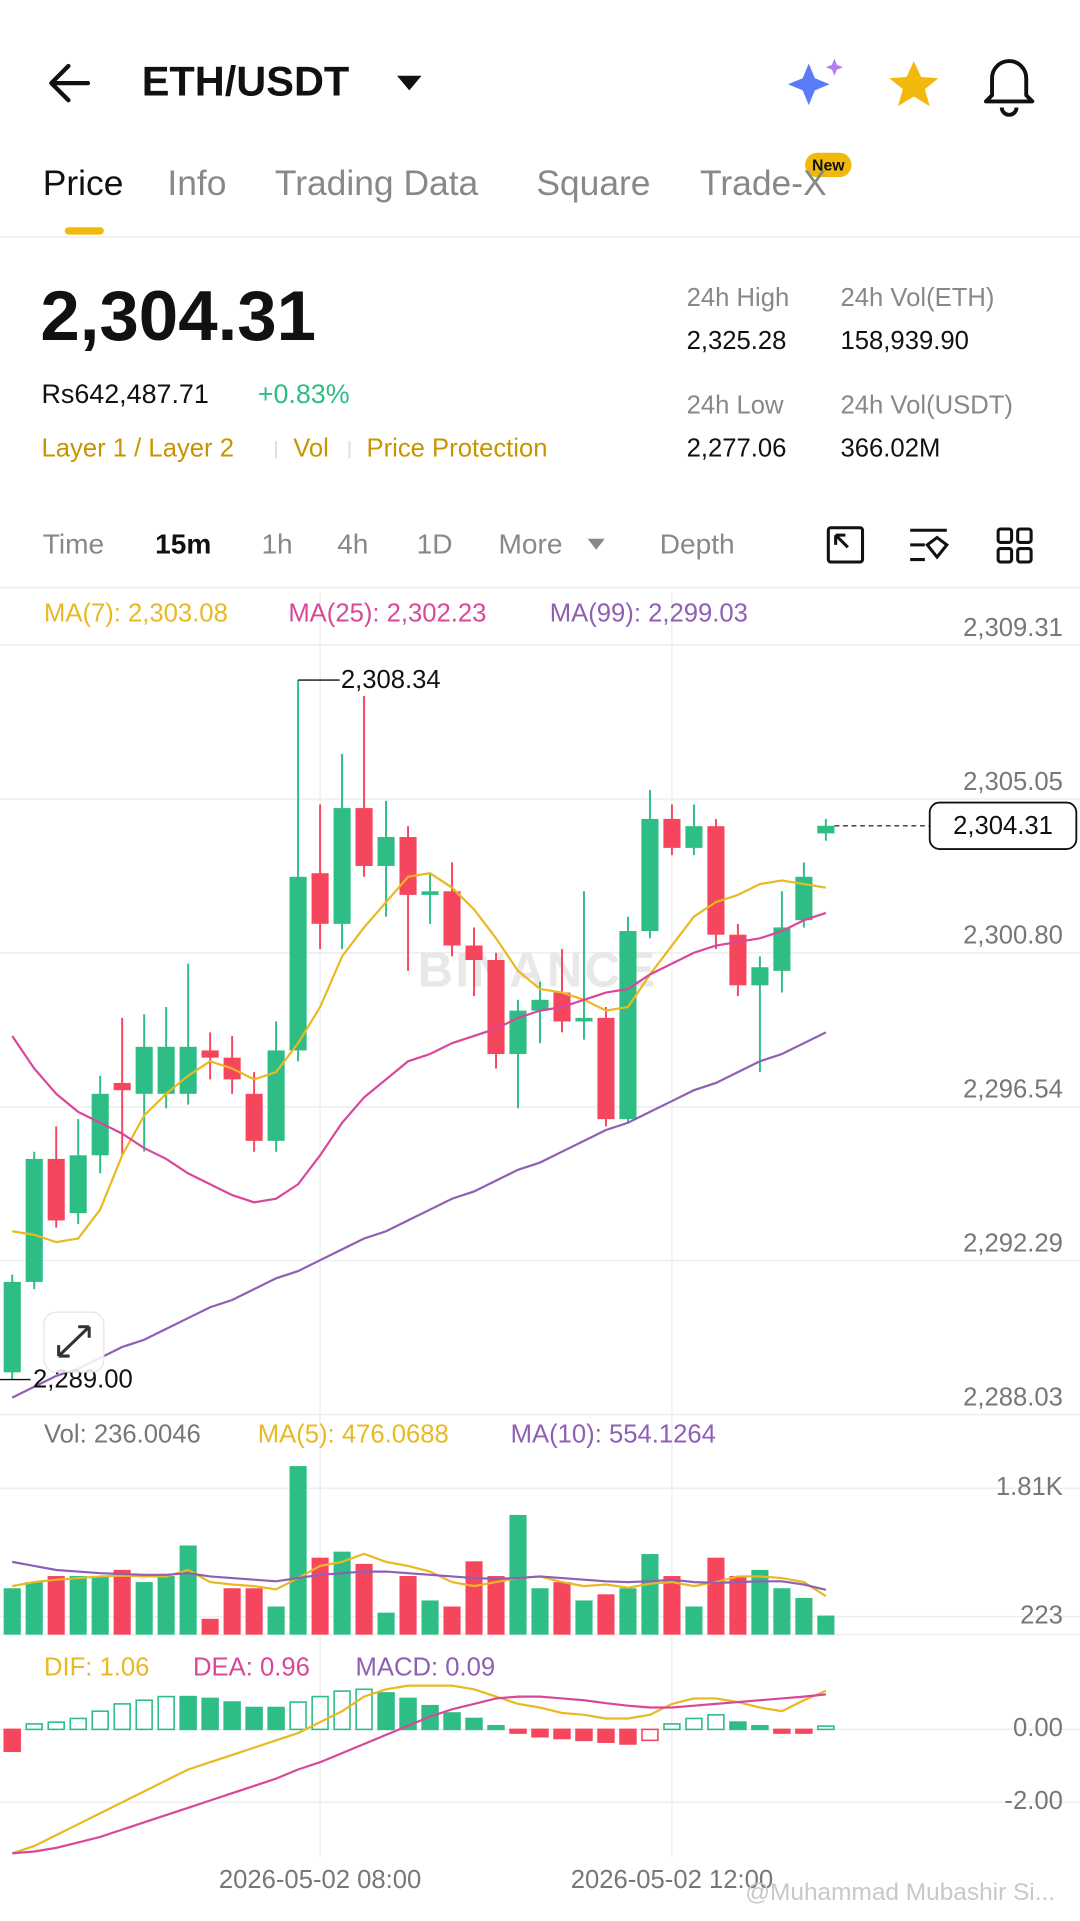 Image resolution: width=1080 pixels, height=1921 pixels. Describe the element at coordinates (918, 298) in the screenshot. I see `stat-label: 24h Vol(ETH)` at that location.